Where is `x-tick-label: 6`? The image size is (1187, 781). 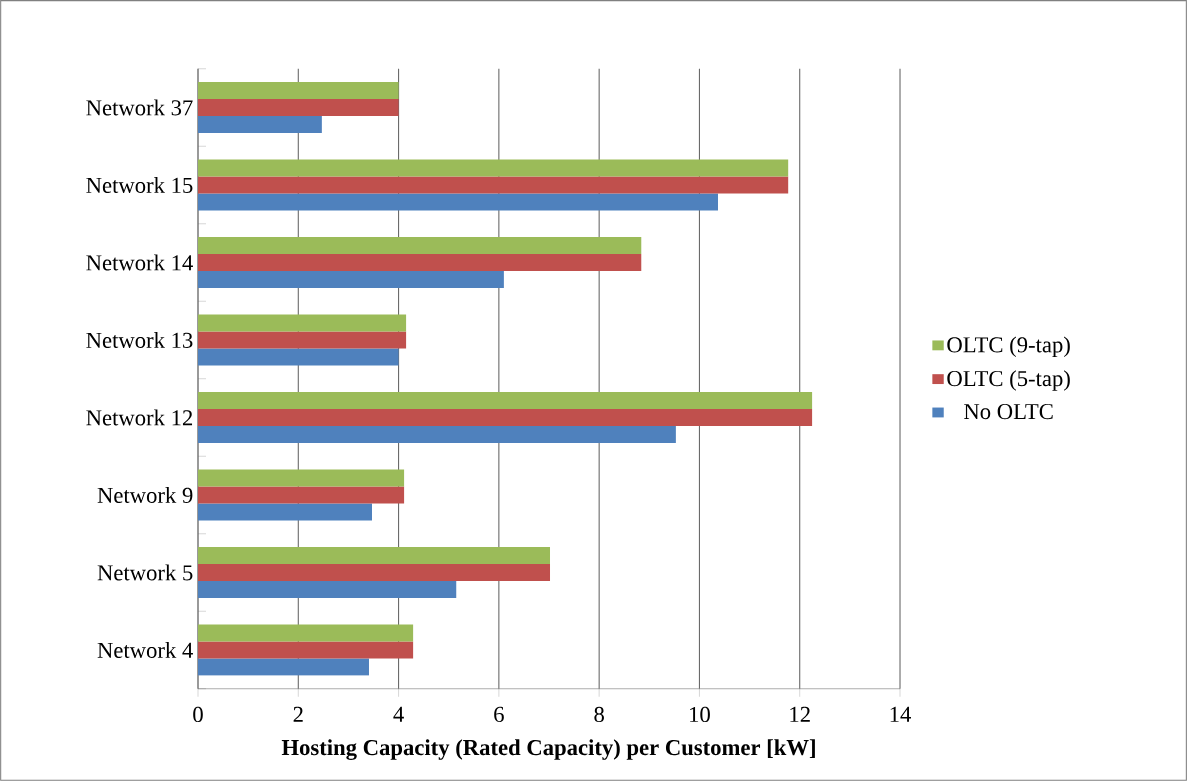
x-tick-label: 6 is located at coordinates (499, 714).